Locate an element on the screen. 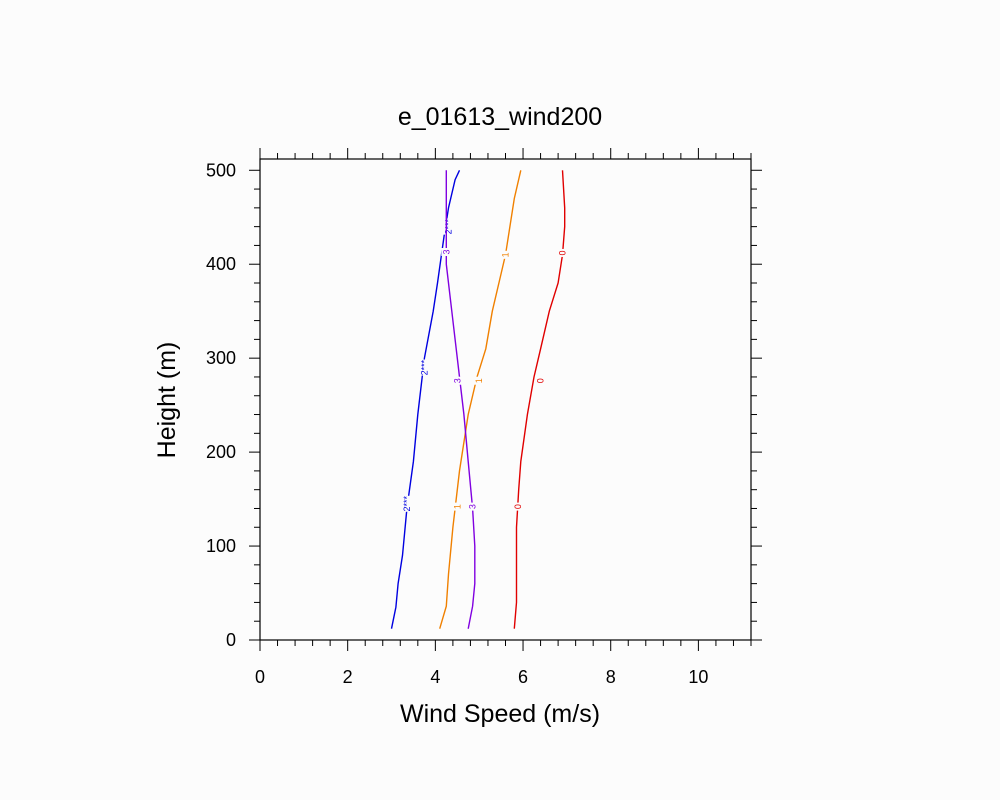 The image size is (1000, 800). series-layer: 0 0 0 1 1 1 2*** 2*** 2*** 3 3 3 is located at coordinates (479, 399).